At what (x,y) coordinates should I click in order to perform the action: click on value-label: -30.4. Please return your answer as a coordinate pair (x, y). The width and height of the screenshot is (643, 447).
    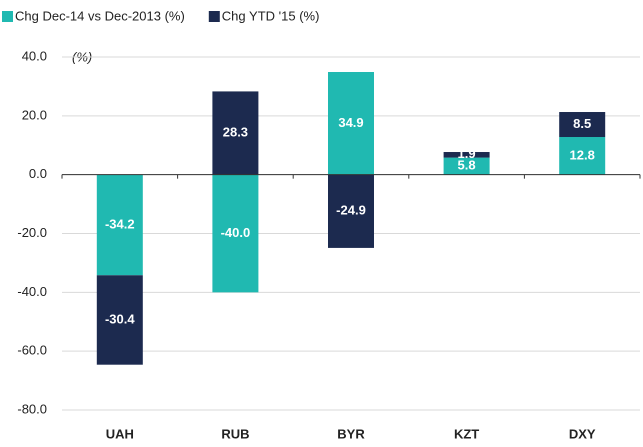
    Looking at the image, I should click on (120, 318).